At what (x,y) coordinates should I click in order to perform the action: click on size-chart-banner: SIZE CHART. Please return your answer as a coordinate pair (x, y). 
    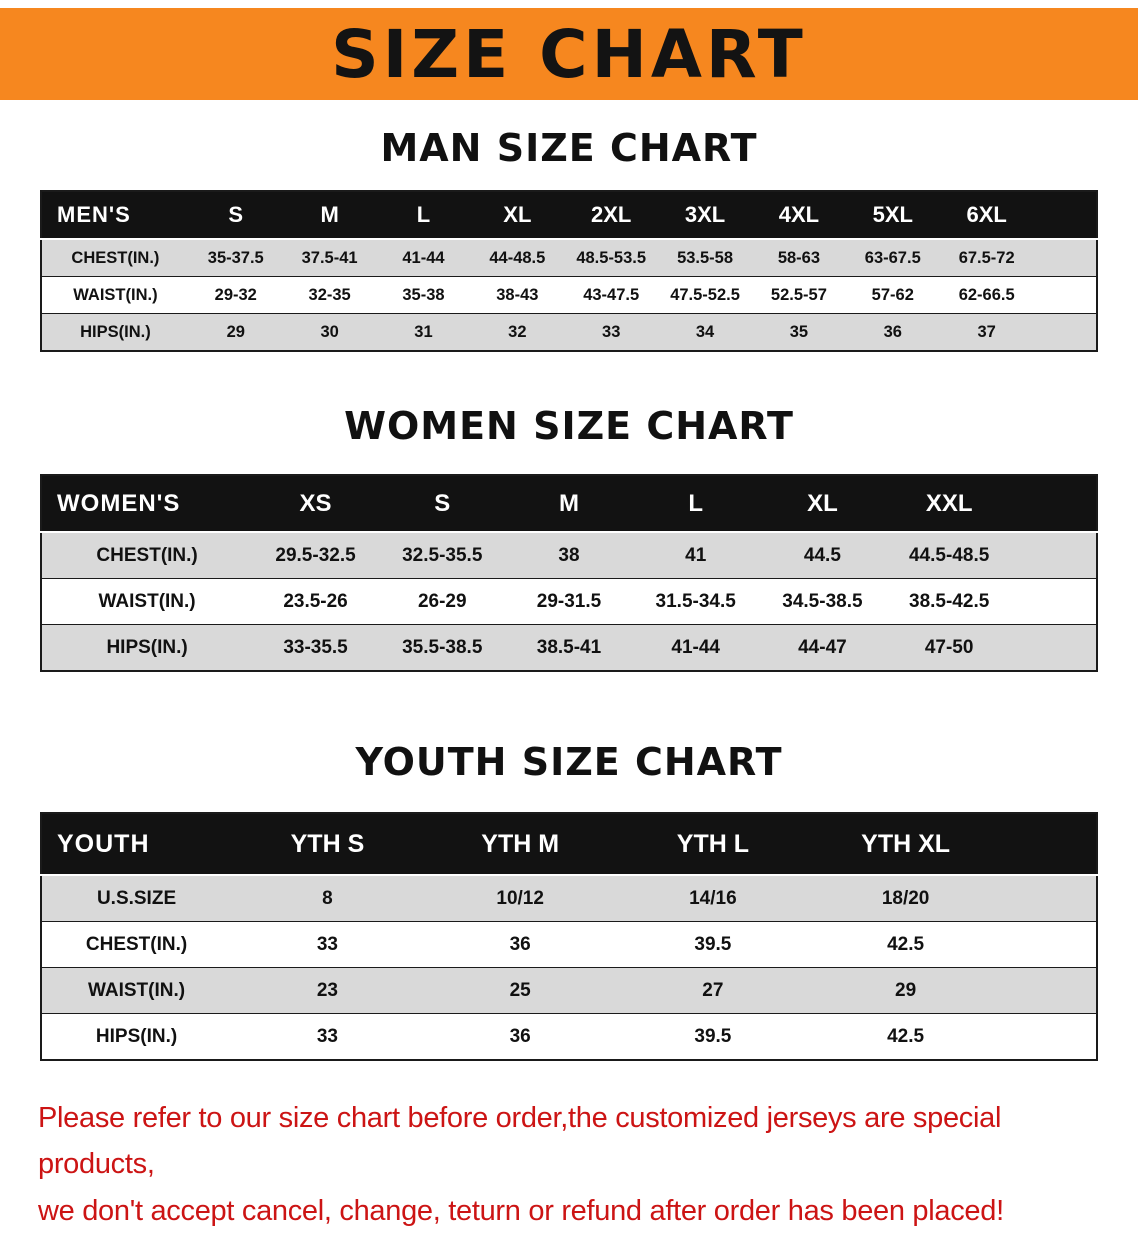
    Looking at the image, I should click on (569, 54).